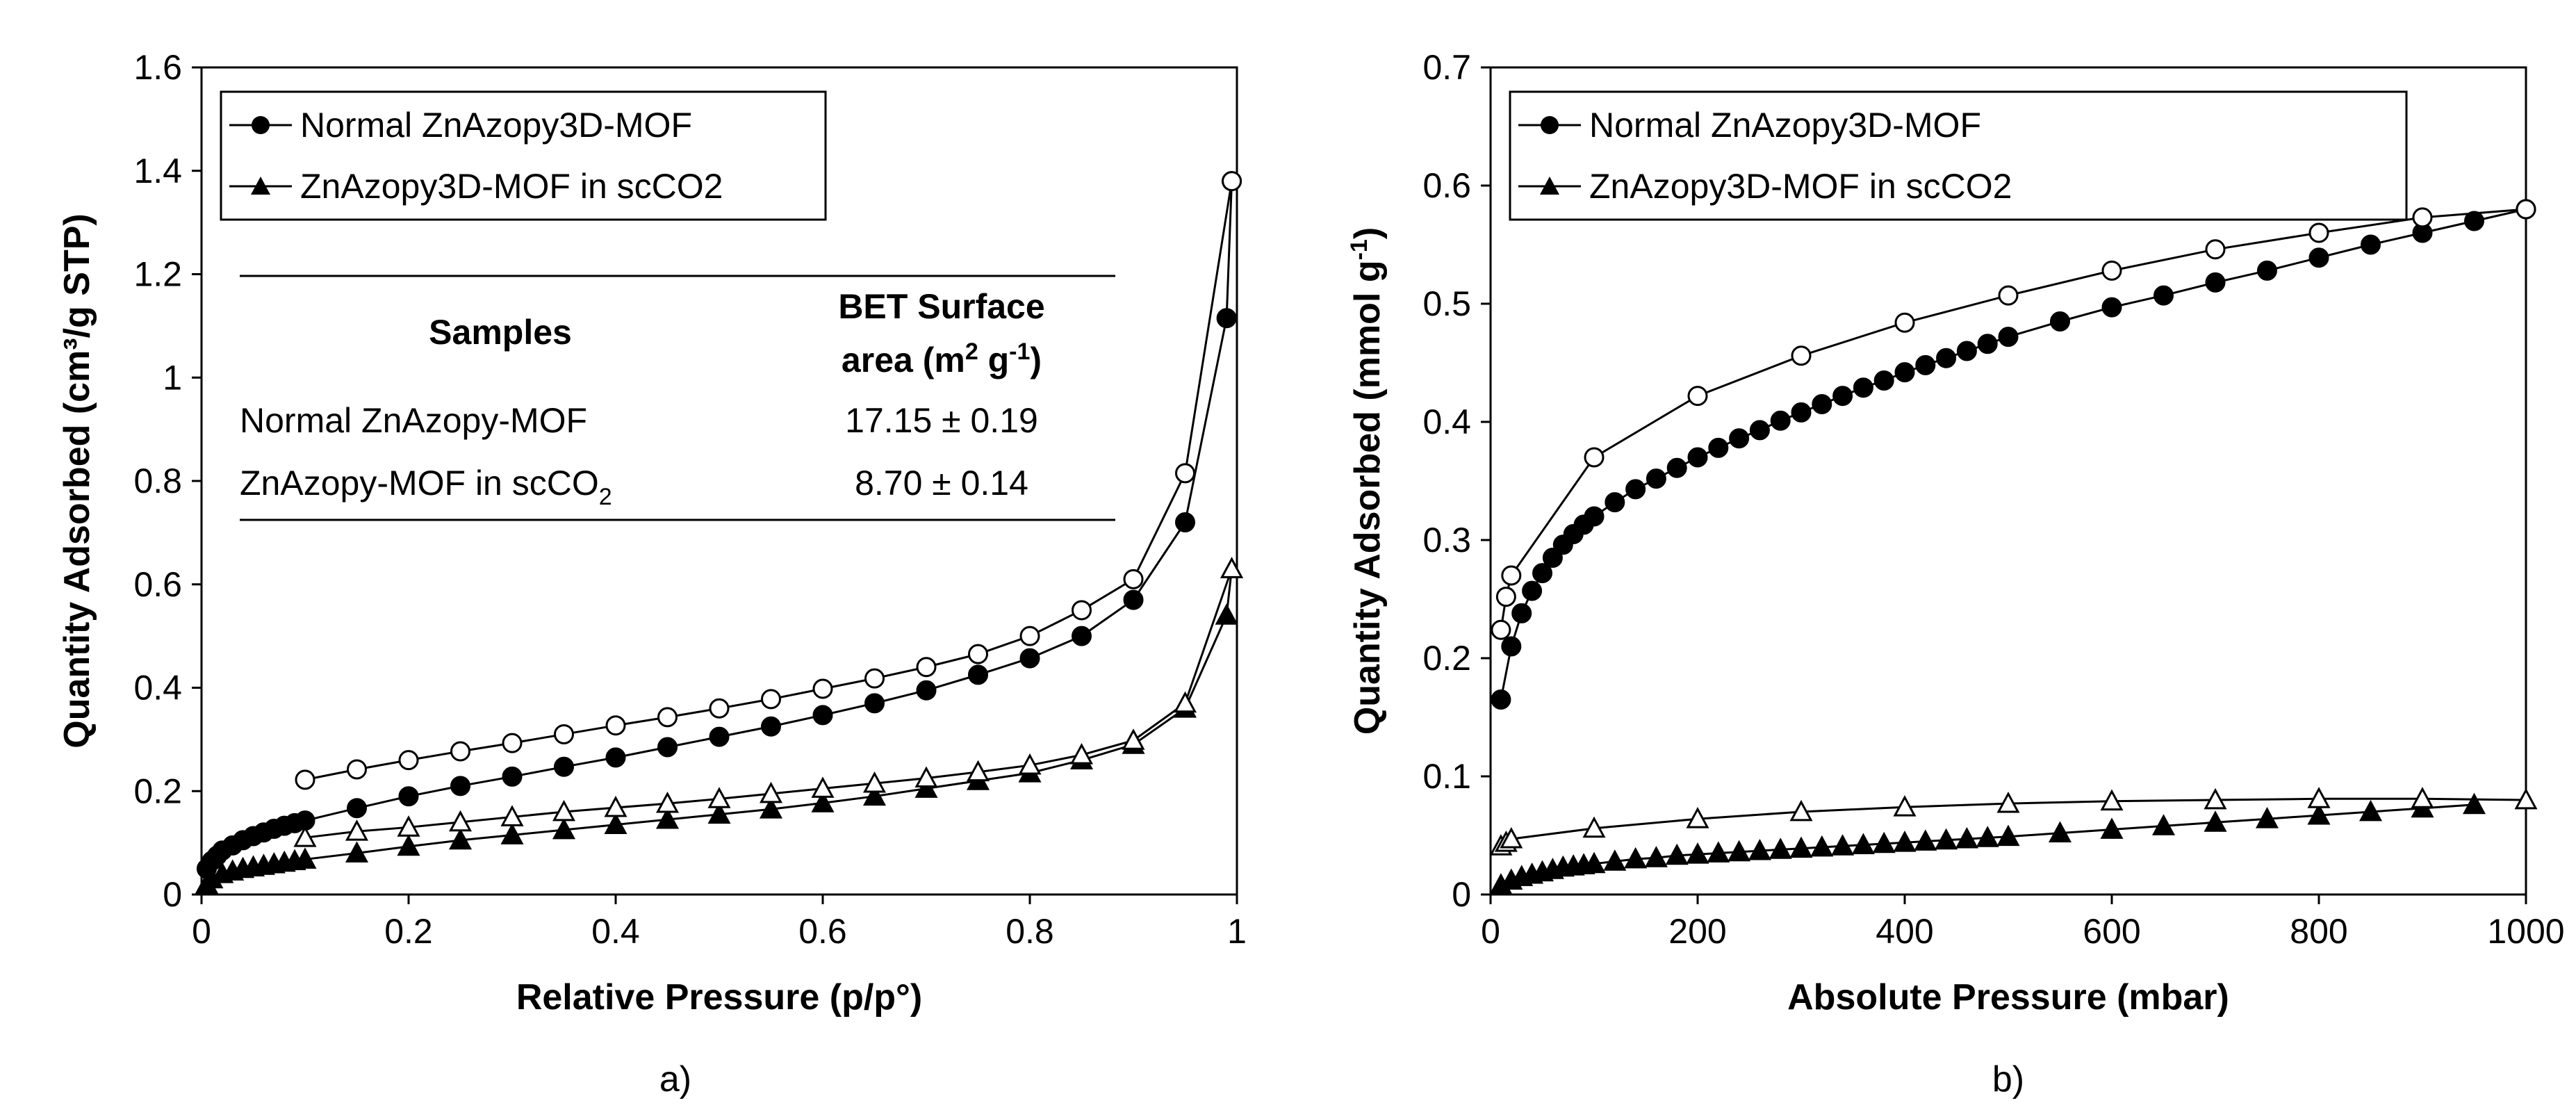 The image size is (2576, 1119). I want to click on panel-b-x-tick-label-1: 200, so click(1697, 931).